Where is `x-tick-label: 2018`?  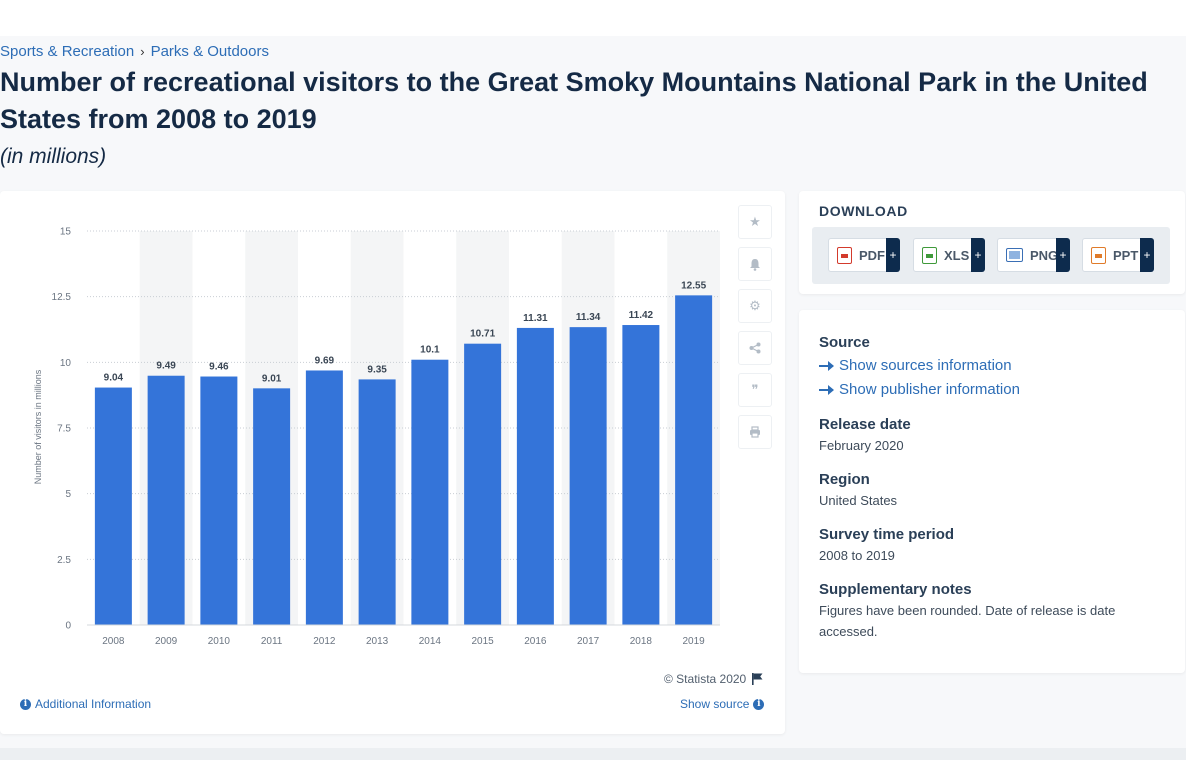
x-tick-label: 2018 is located at coordinates (641, 641).